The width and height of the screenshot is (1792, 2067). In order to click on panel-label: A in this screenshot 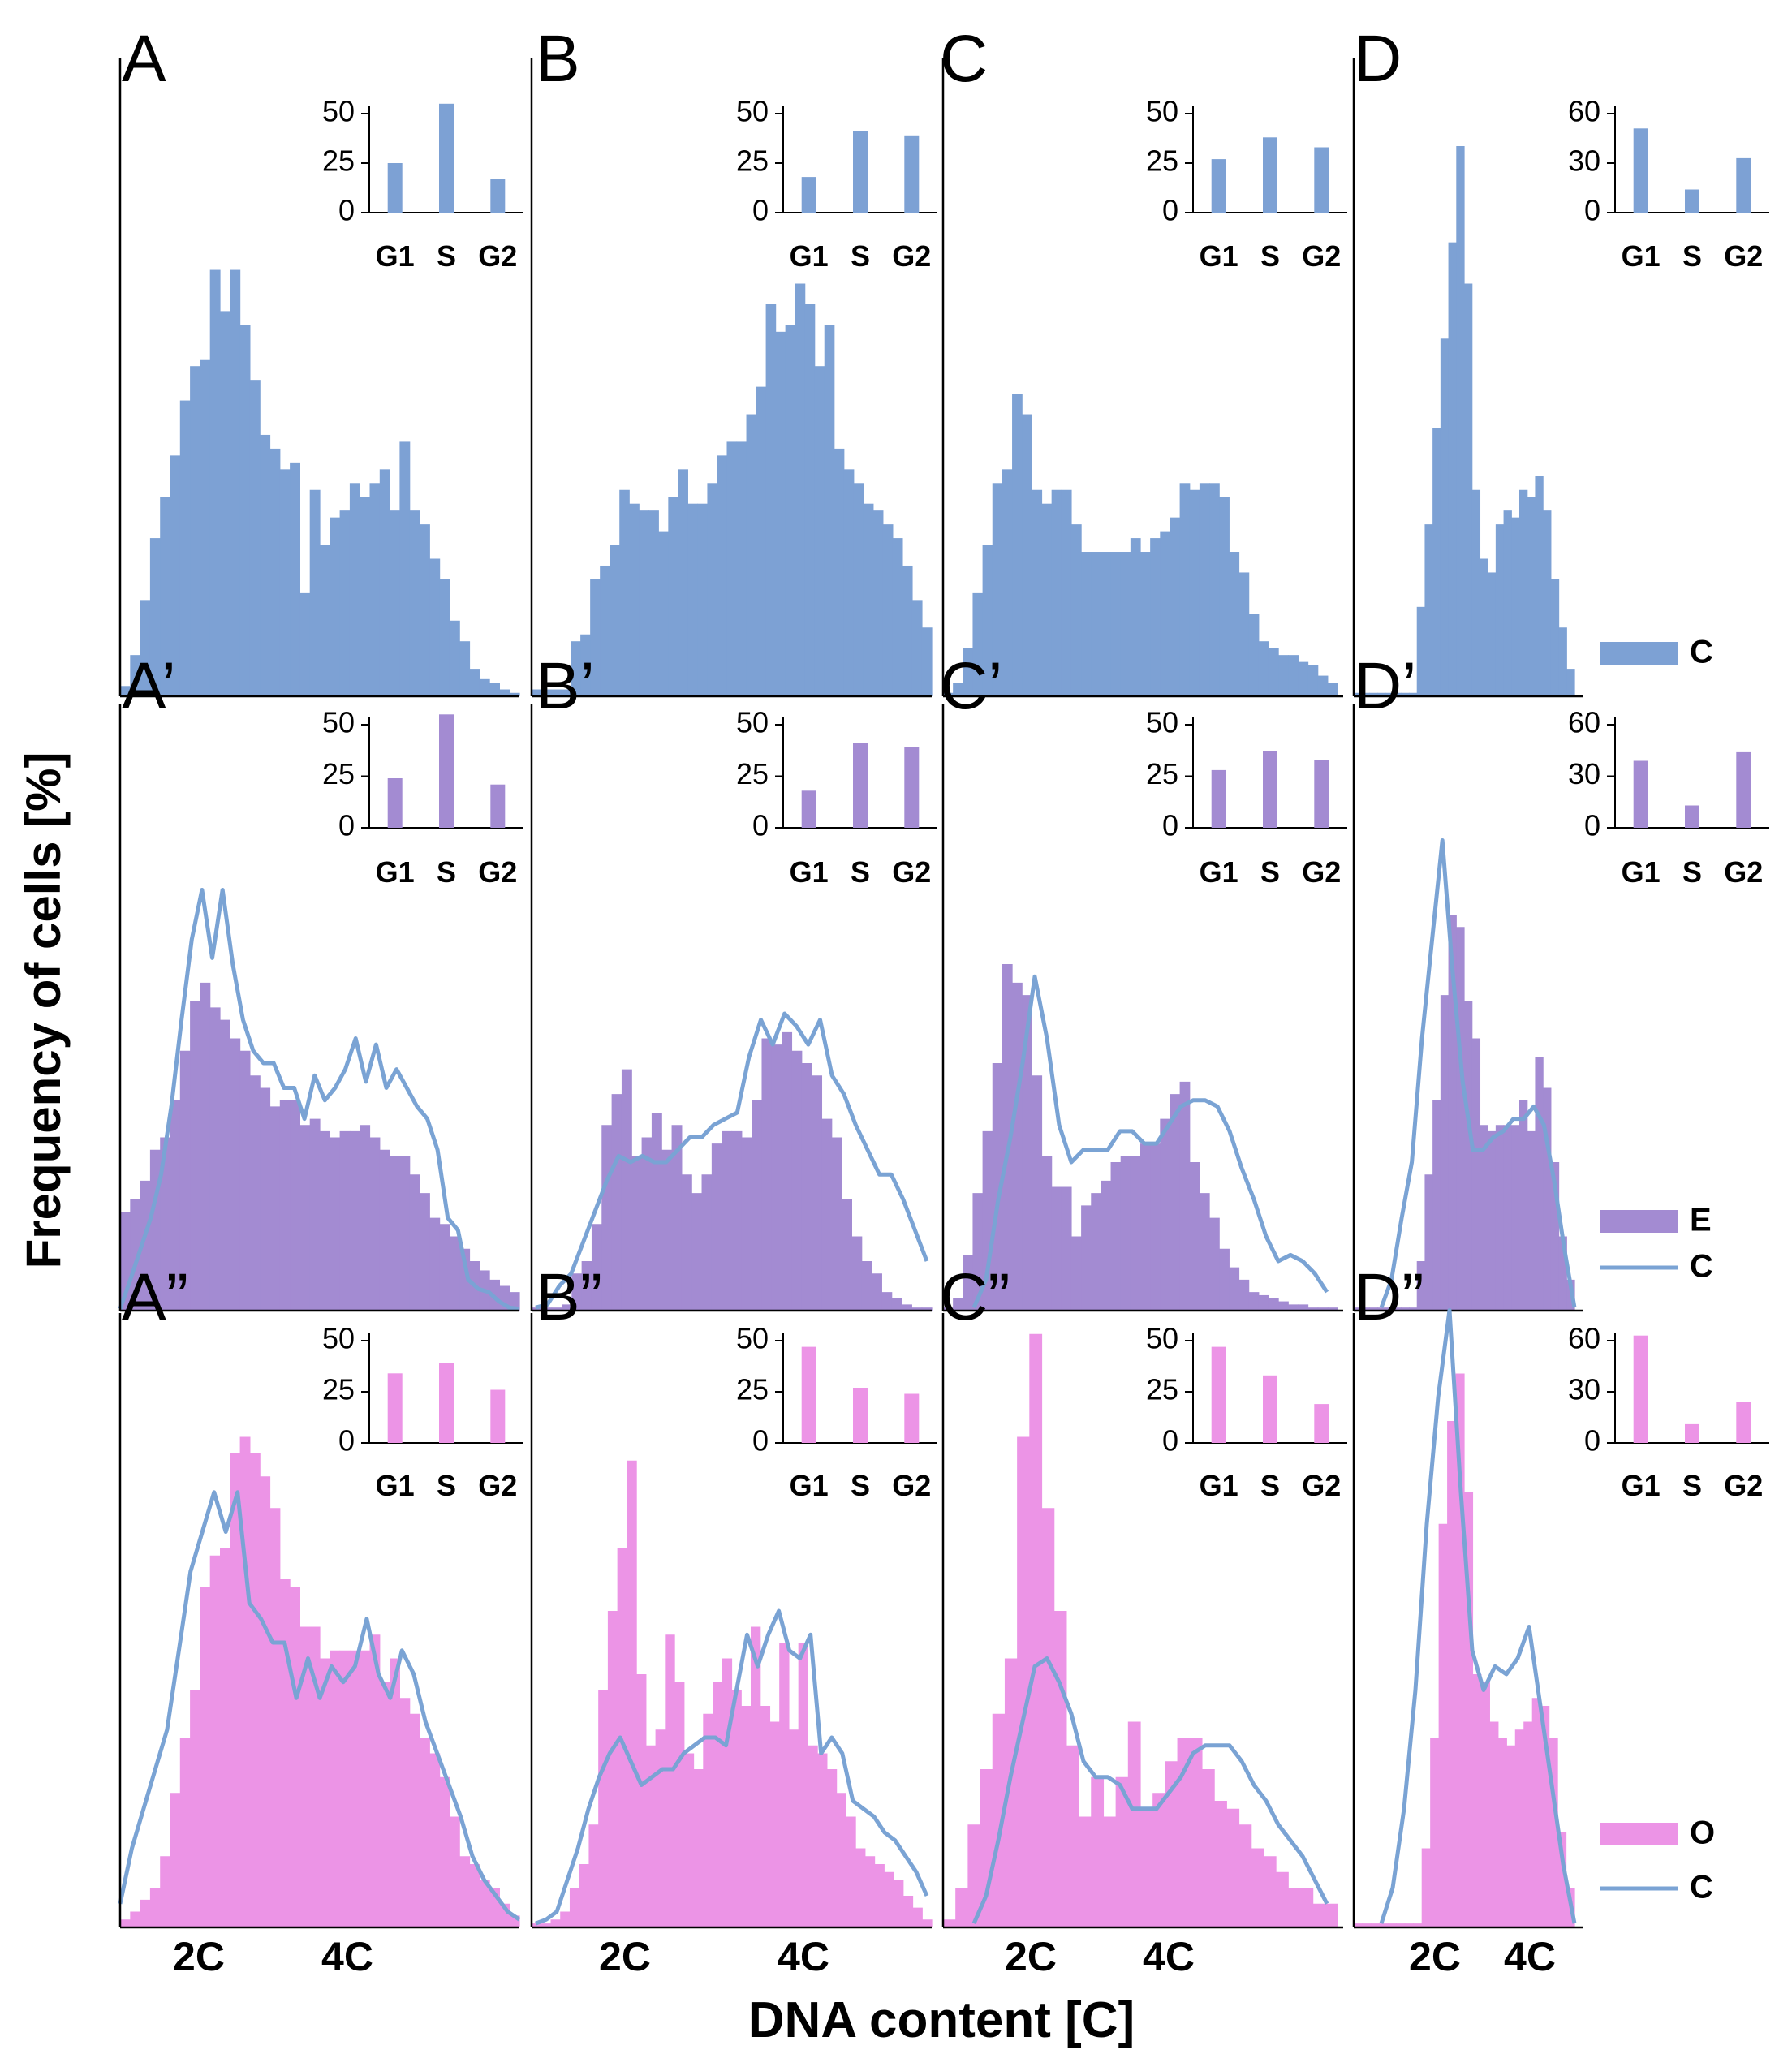, I will do `click(144, 59)`.